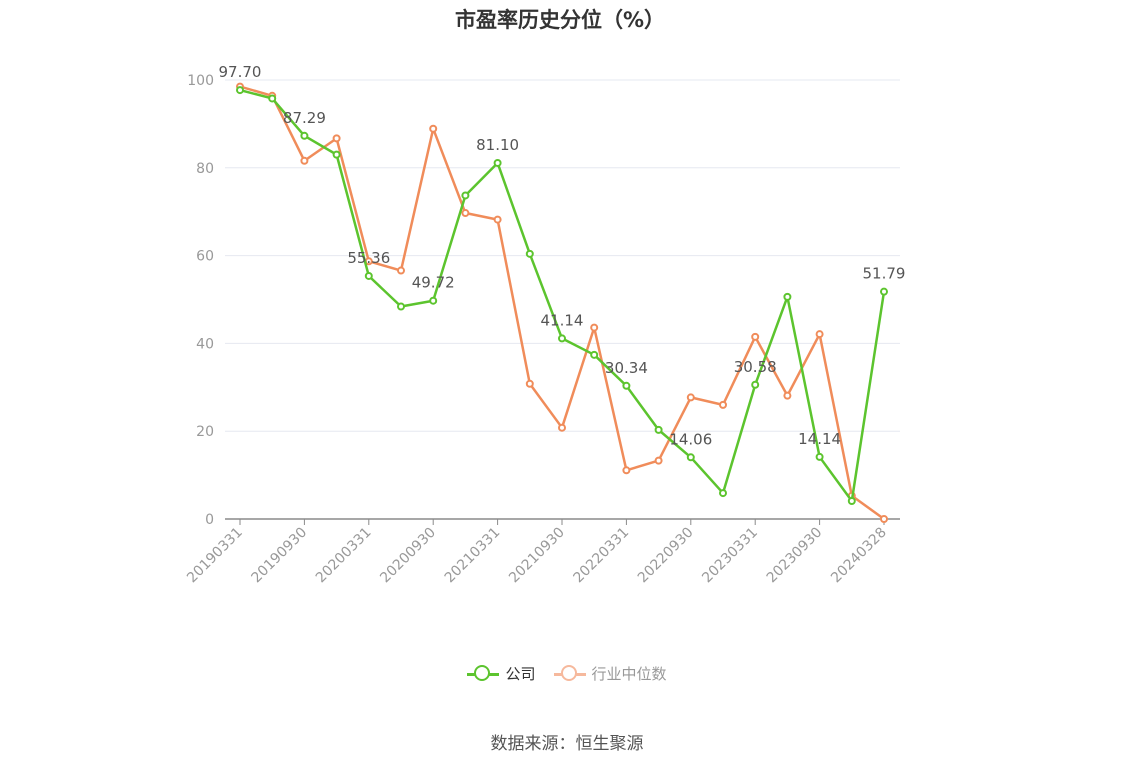 Image resolution: width=1134 pixels, height=766 pixels. Describe the element at coordinates (344, 556) in the screenshot. I see `x-tick-label: 20200331` at that location.